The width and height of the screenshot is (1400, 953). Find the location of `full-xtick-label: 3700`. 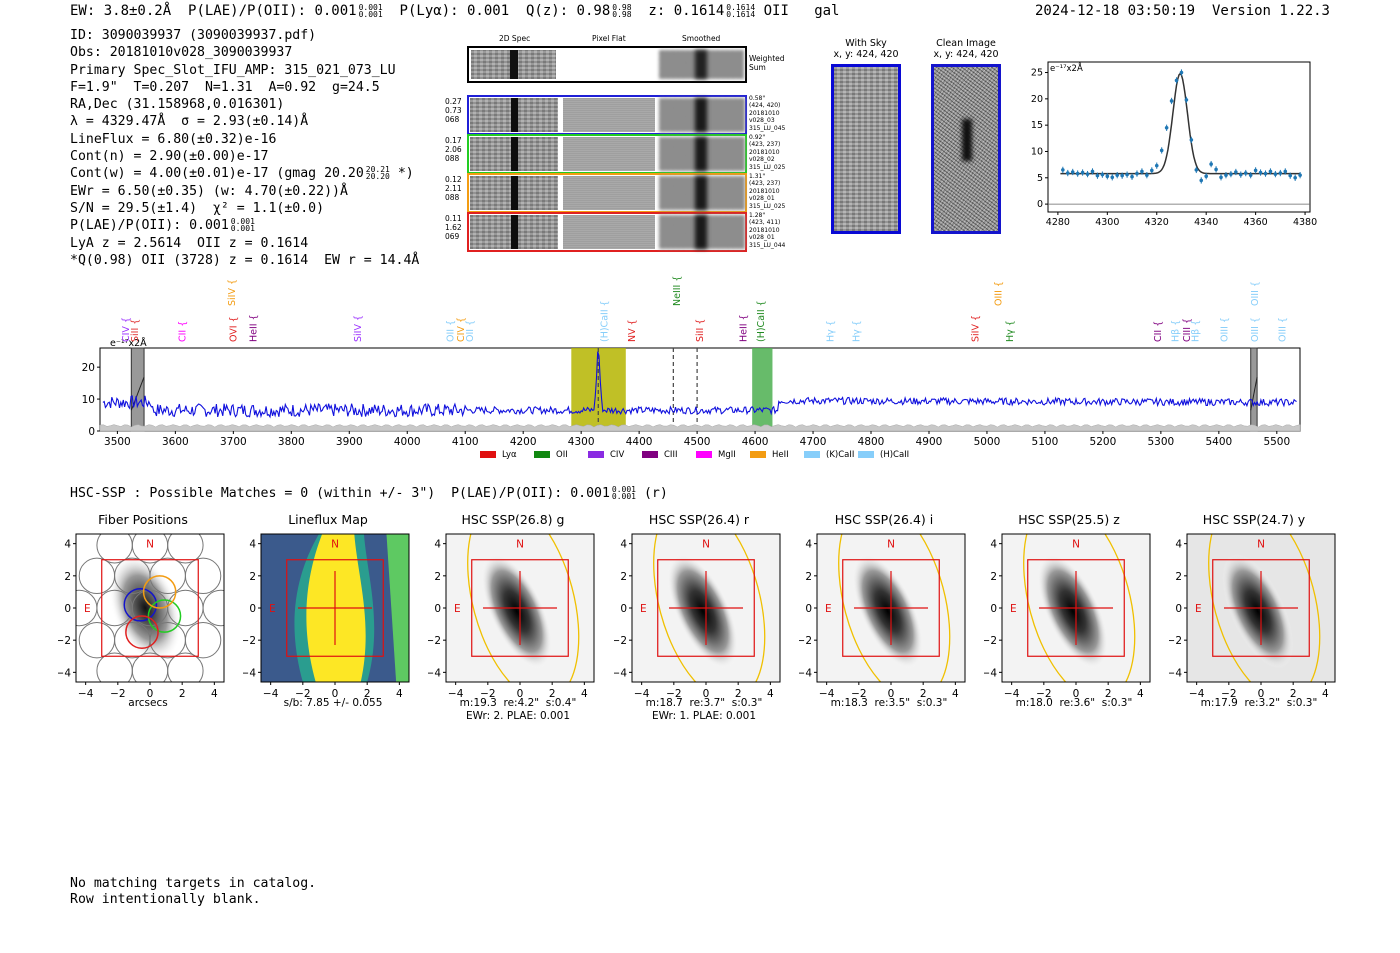

full-xtick-label: 3700 is located at coordinates (233, 442).